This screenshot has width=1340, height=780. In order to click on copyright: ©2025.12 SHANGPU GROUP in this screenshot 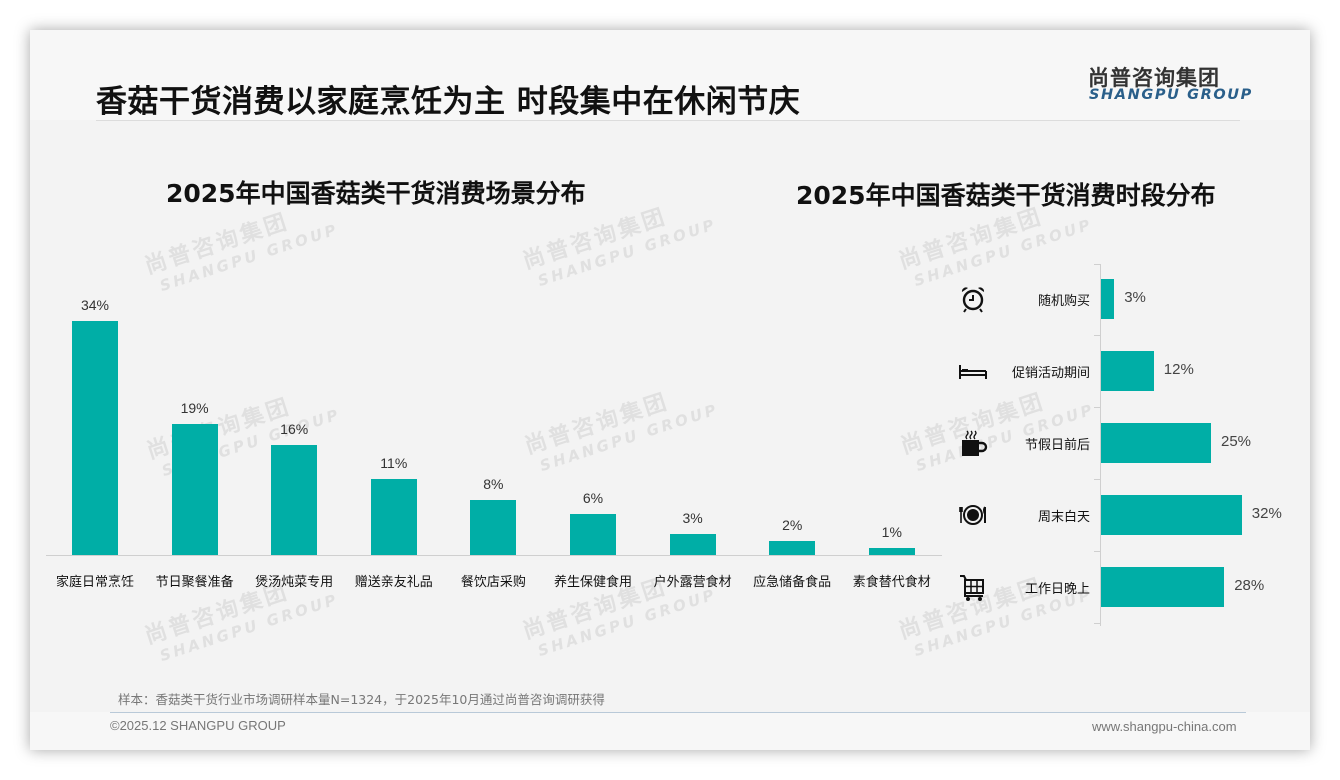, I will do `click(198, 725)`.